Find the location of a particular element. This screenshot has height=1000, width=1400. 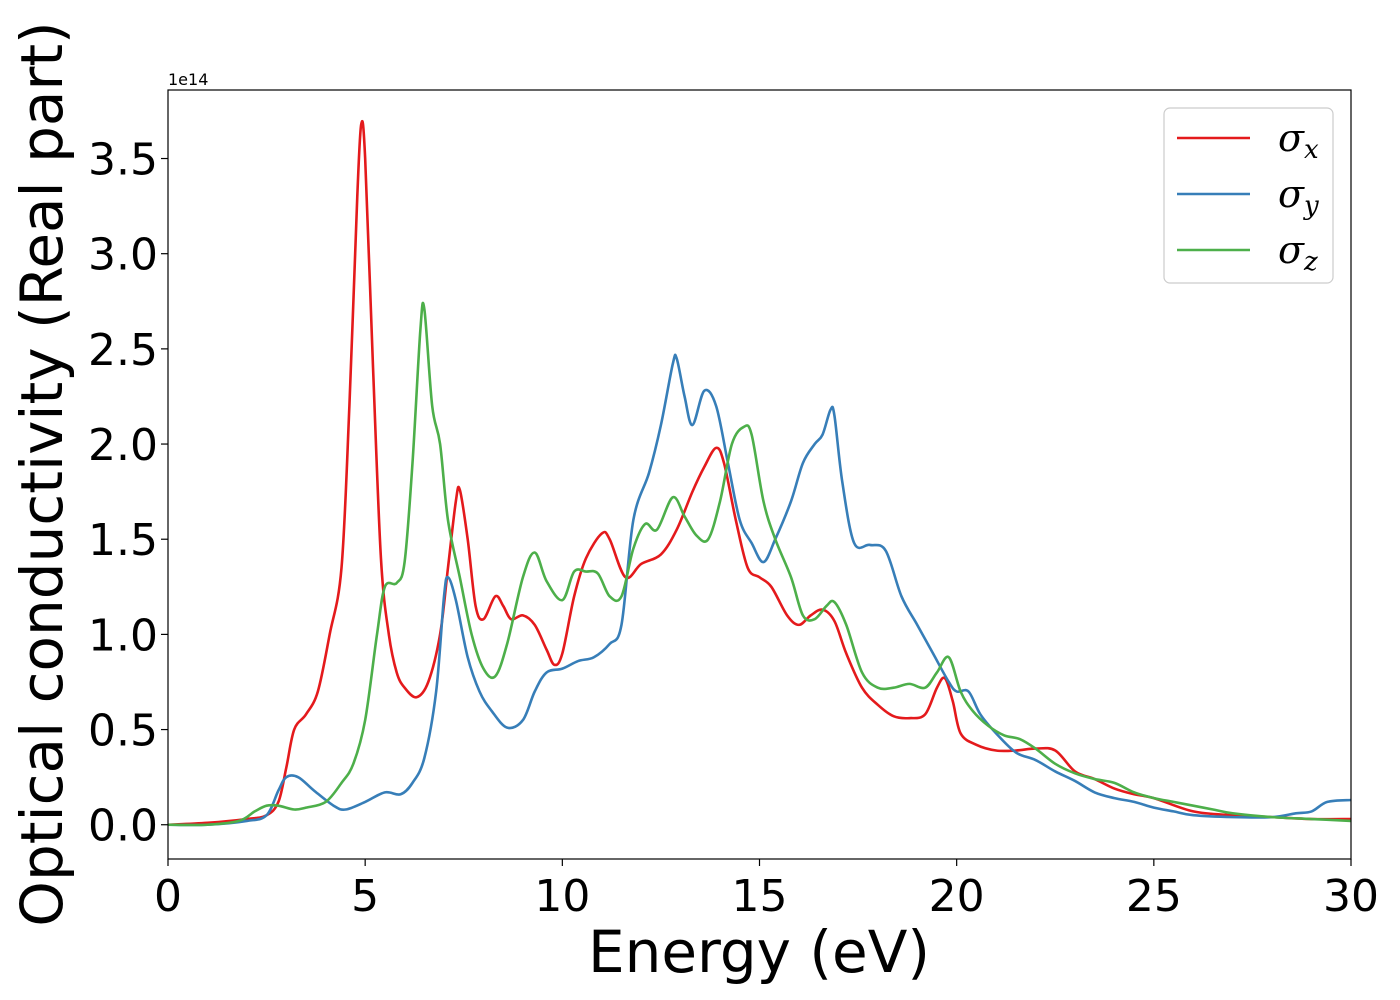

legend-box is located at coordinates (1248, 195).